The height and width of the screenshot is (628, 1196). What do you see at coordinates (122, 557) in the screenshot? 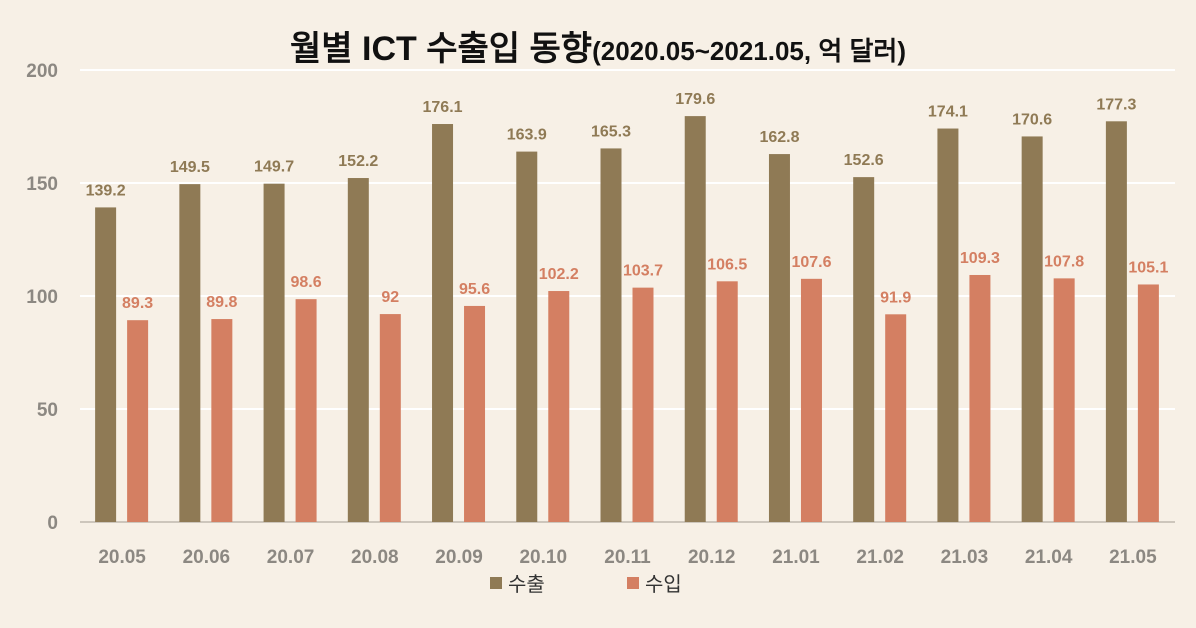
I see `x-tick-label: 20.05` at bounding box center [122, 557].